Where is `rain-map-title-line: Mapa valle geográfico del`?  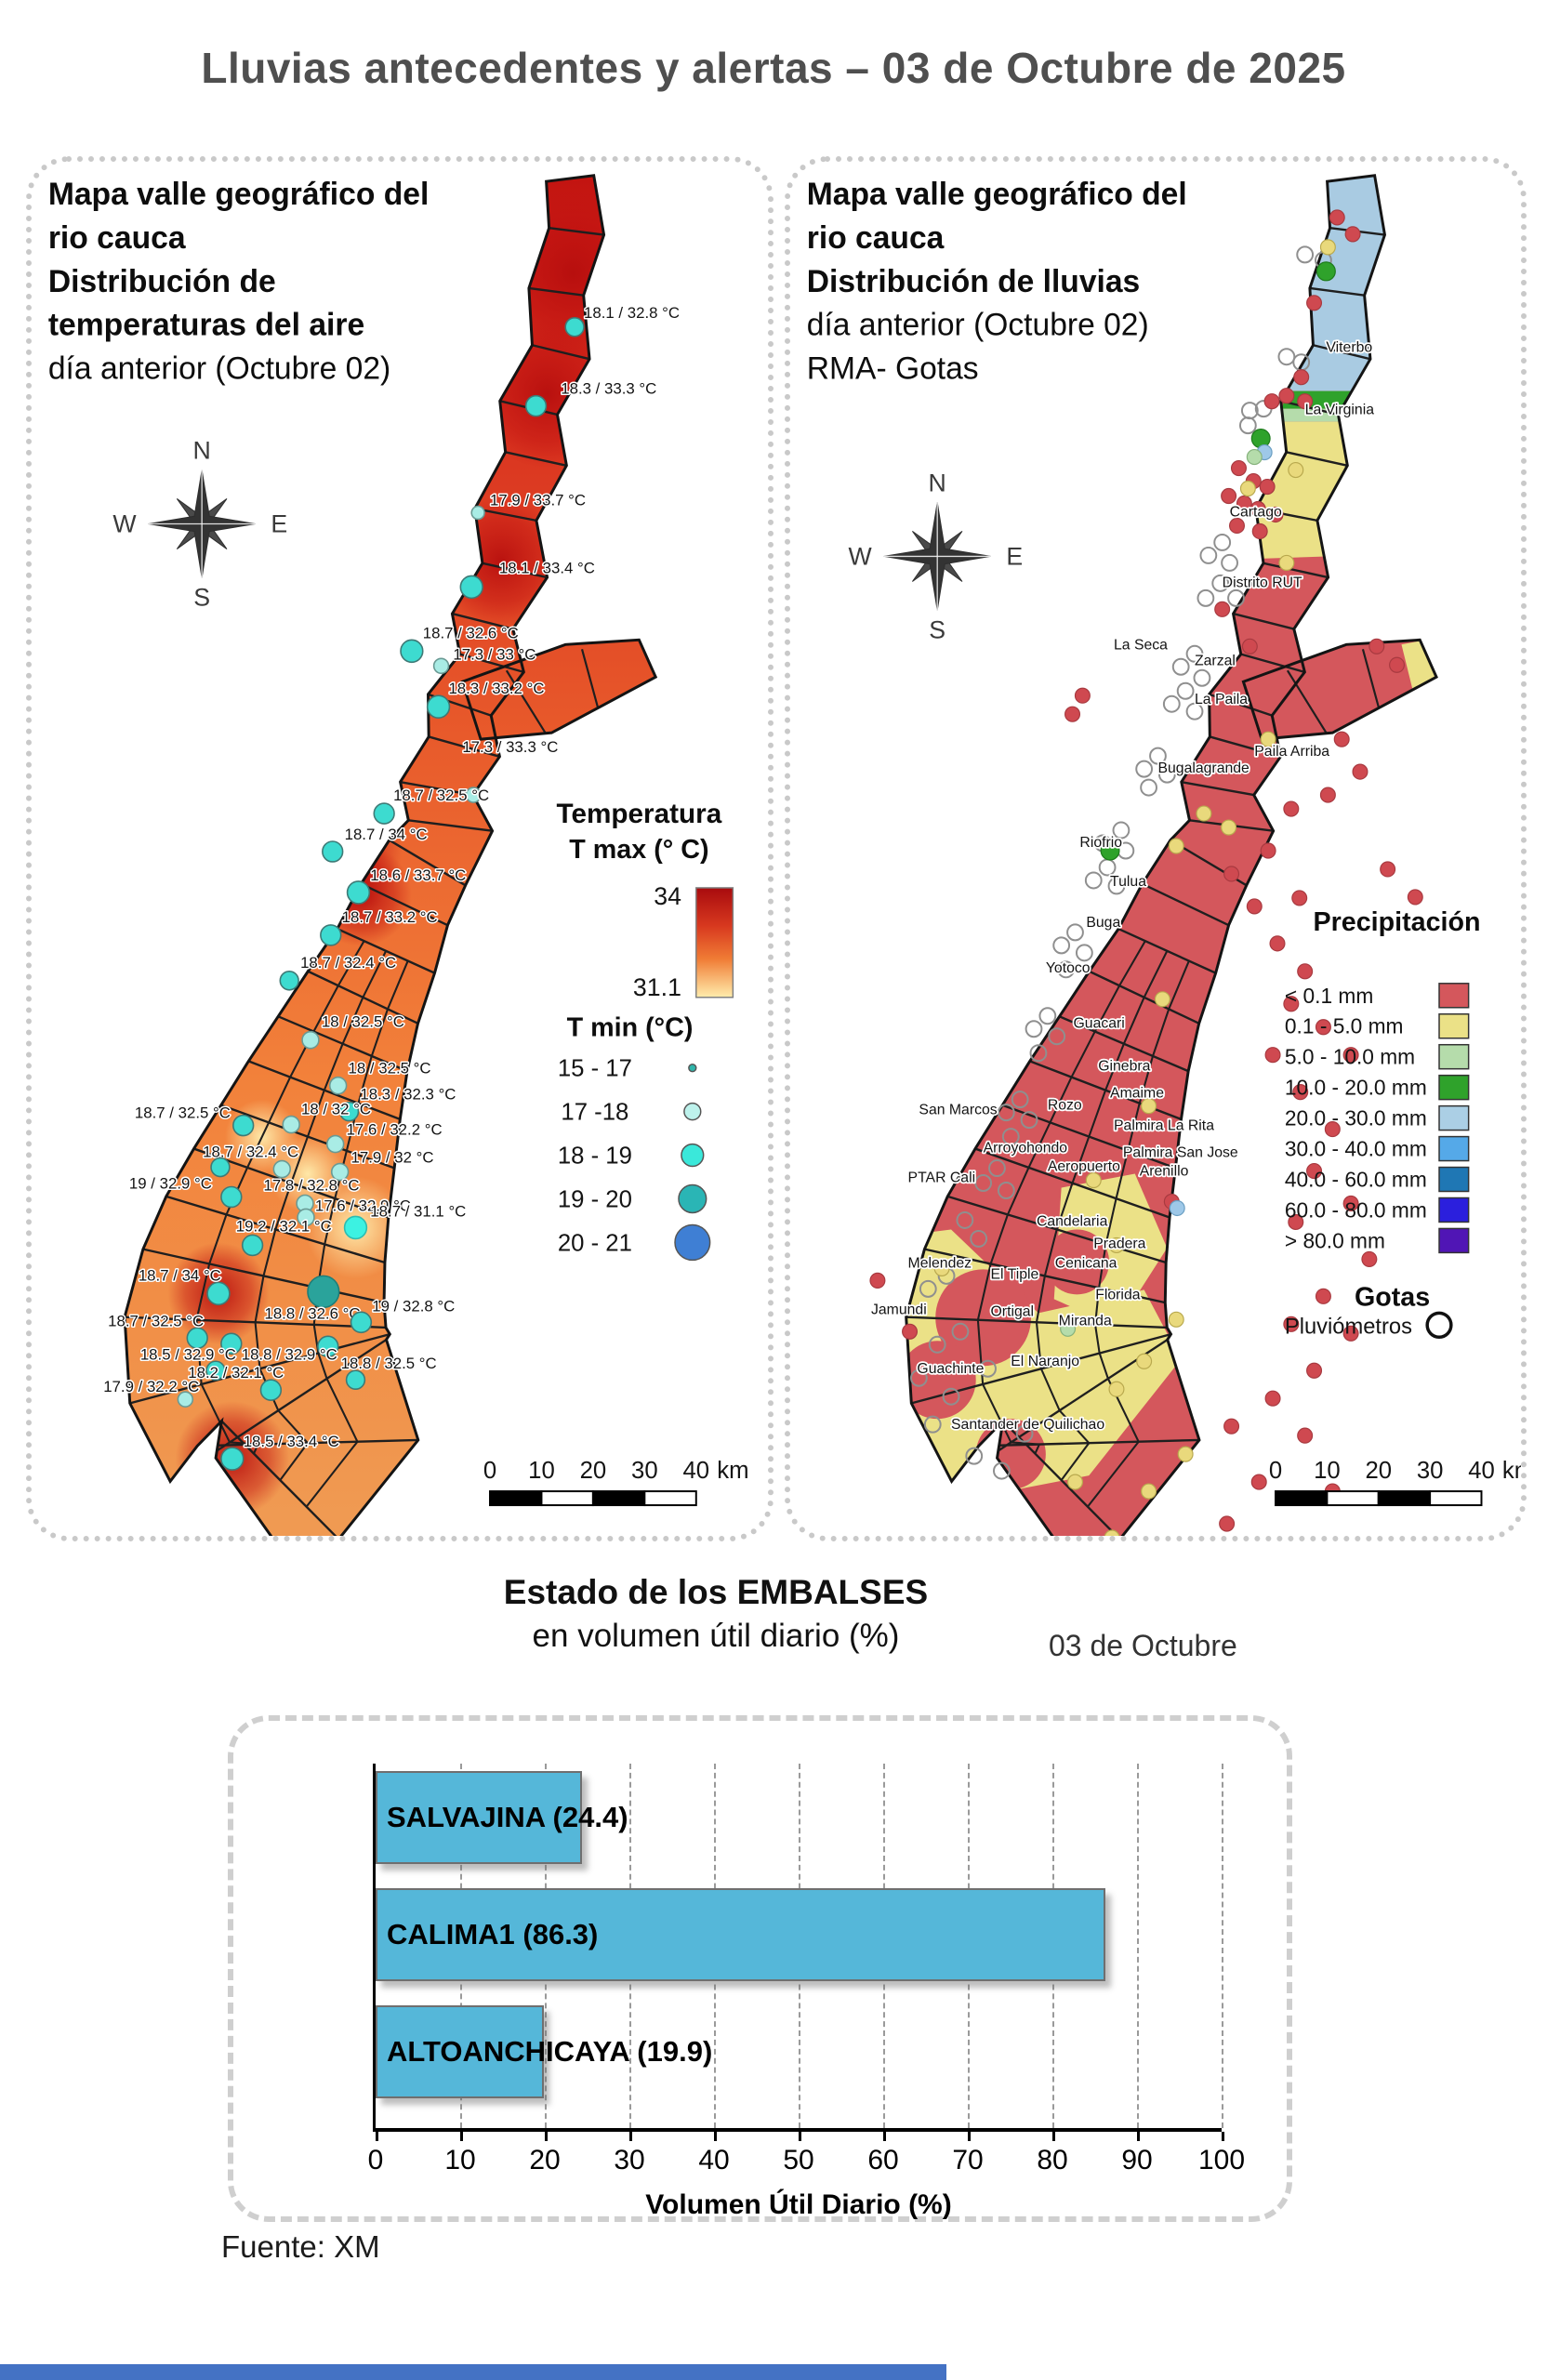
rain-map-title-line: Mapa valle geográfico del is located at coordinates (997, 194).